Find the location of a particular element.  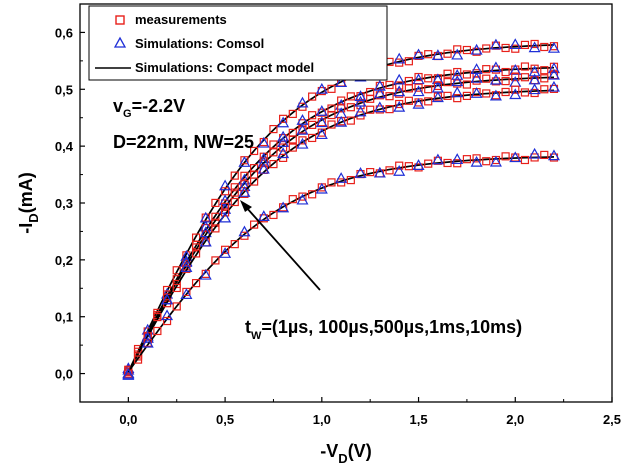

y-tick-label: 0,2 is located at coordinates (64, 260).